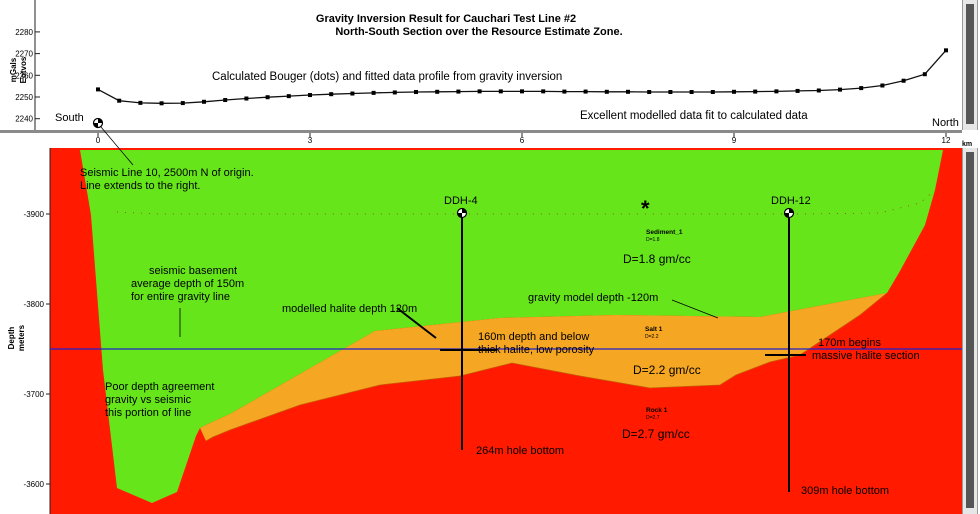  What do you see at coordinates (652, 337) in the screenshot?
I see `salt-density-small: D=2.2` at bounding box center [652, 337].